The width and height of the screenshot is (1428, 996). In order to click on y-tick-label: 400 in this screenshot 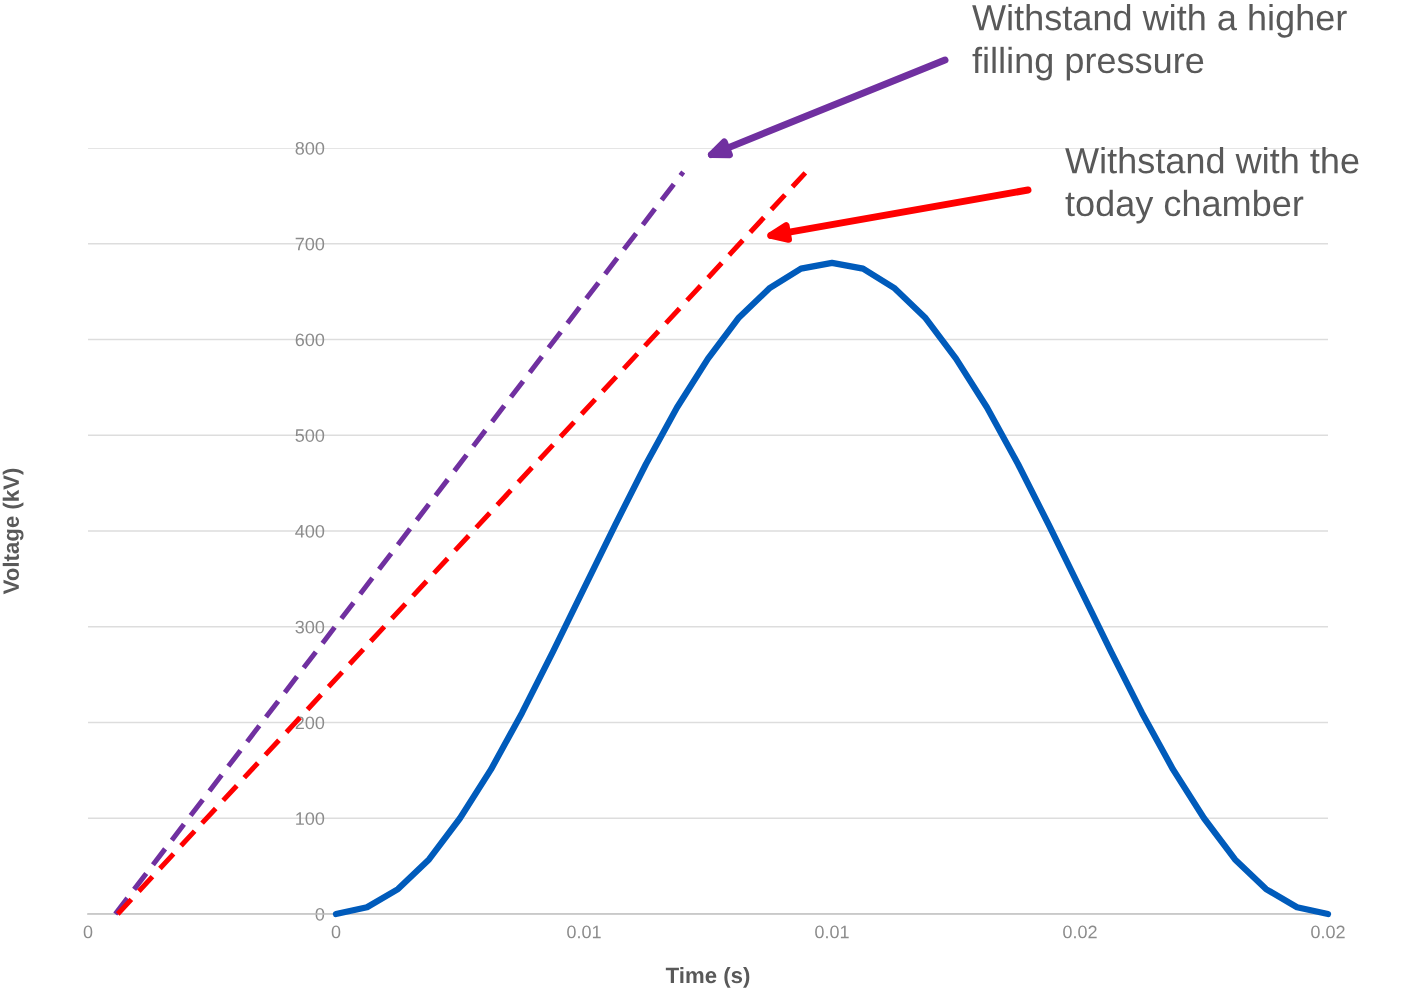, I will do `click(310, 531)`.